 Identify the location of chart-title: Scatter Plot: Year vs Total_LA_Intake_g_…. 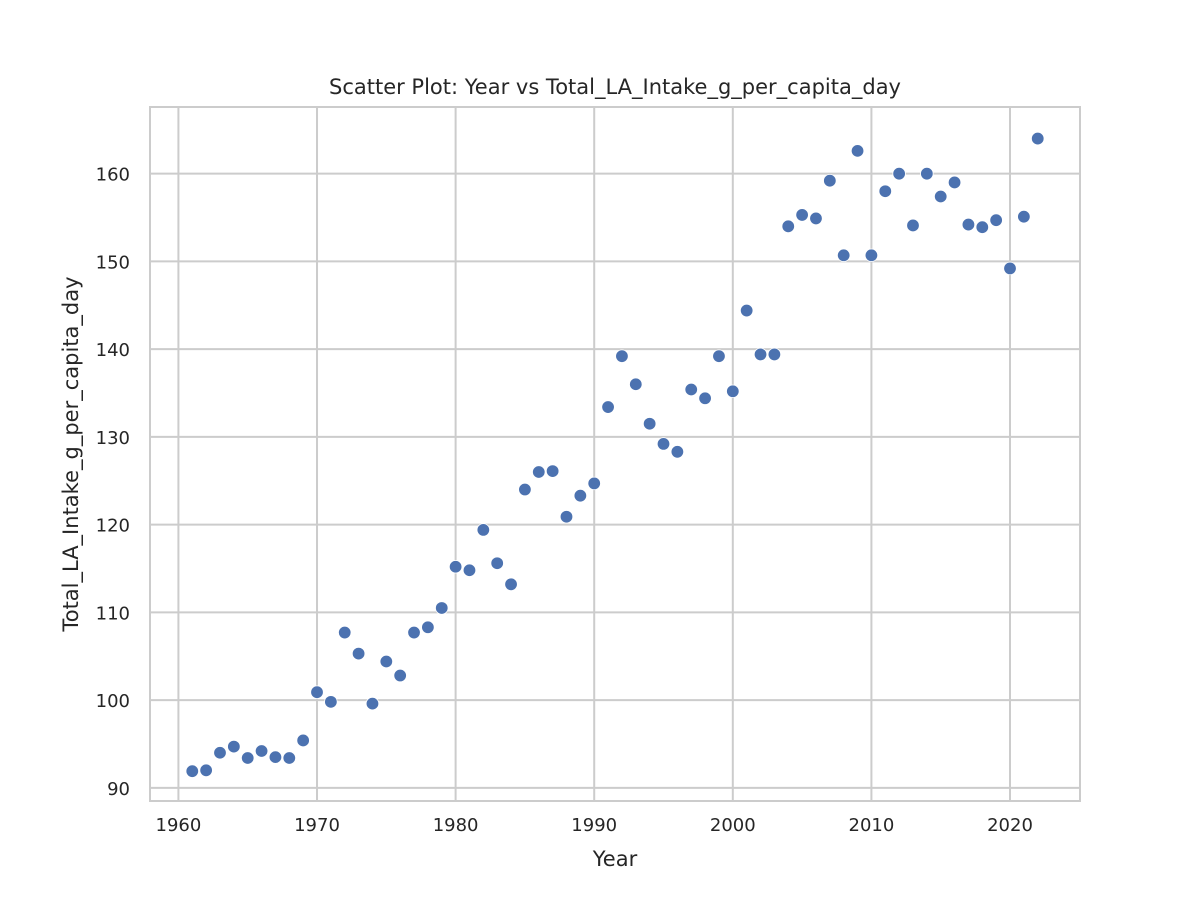
(615, 87).